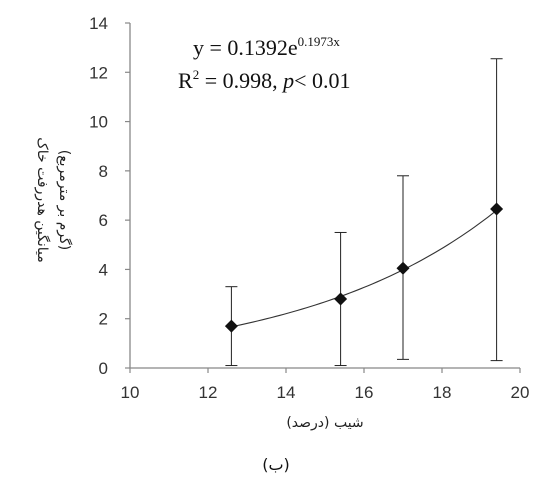 This screenshot has width=544, height=484. What do you see at coordinates (364, 392) in the screenshot?
I see `x-tick-label-3: 16` at bounding box center [364, 392].